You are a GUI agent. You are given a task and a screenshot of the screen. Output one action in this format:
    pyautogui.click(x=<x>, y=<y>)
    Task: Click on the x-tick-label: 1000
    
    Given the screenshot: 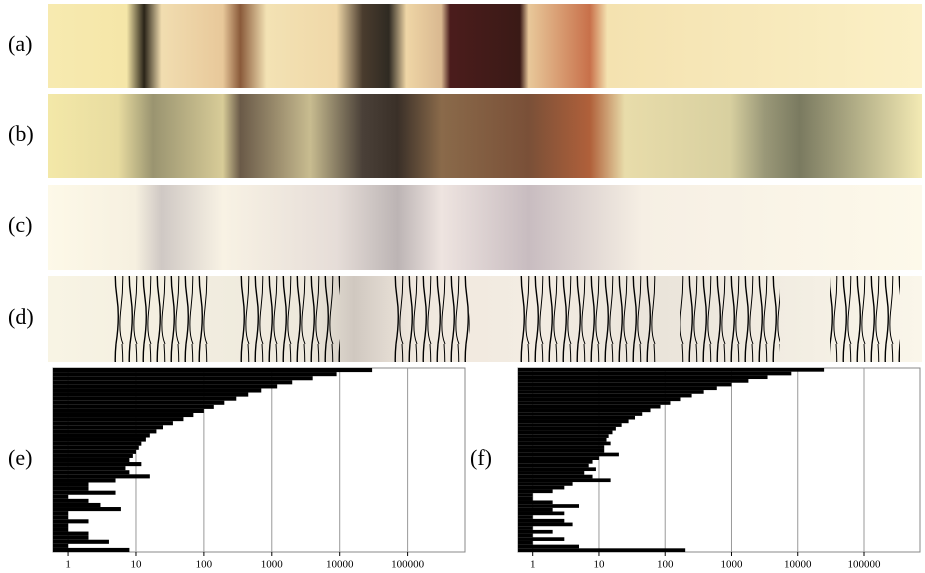 What is the action you would take?
    pyautogui.click(x=272, y=565)
    